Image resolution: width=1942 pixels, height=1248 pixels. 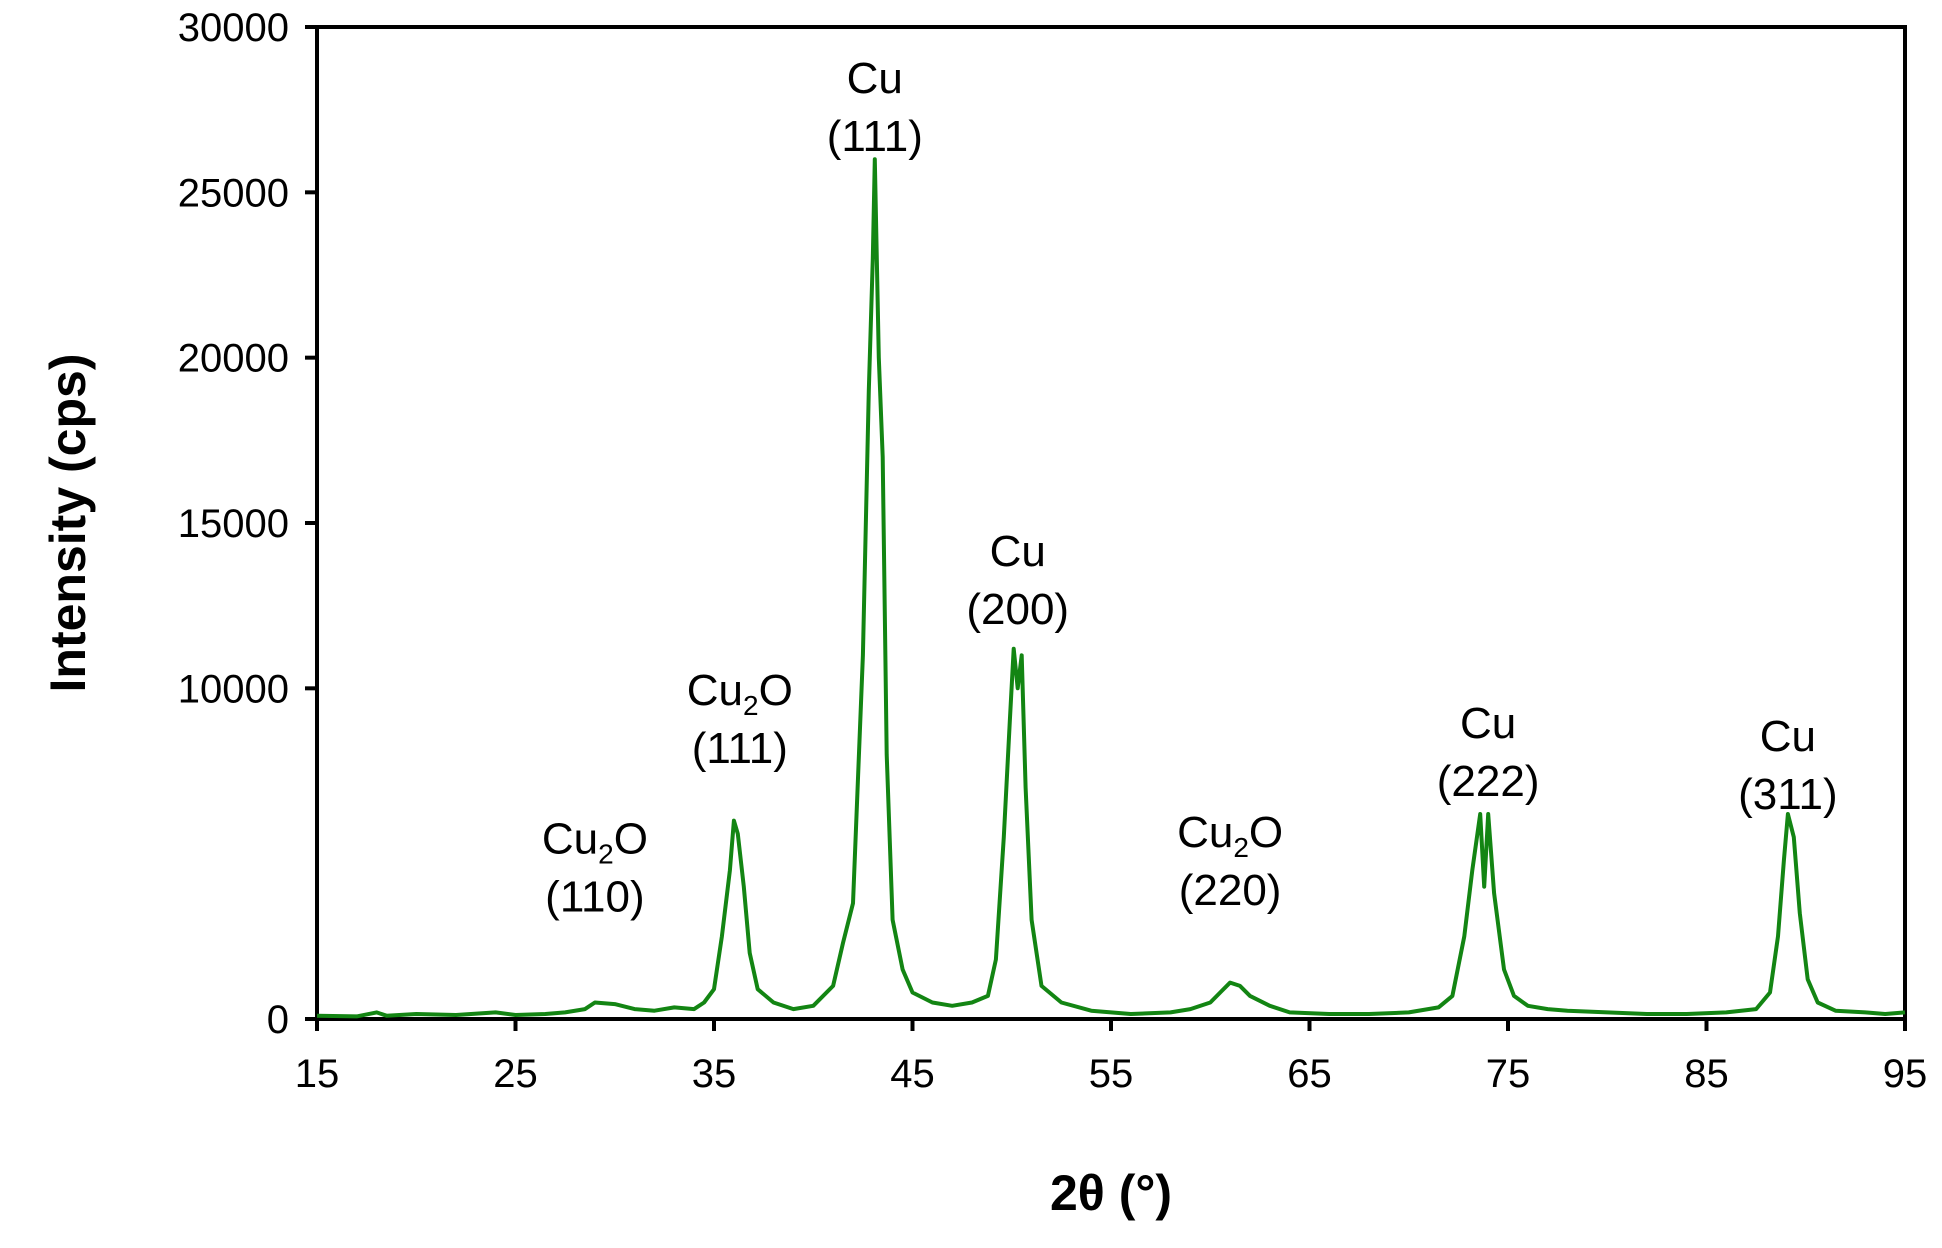 I want to click on y-tick-label: 25000, so click(x=233, y=193).